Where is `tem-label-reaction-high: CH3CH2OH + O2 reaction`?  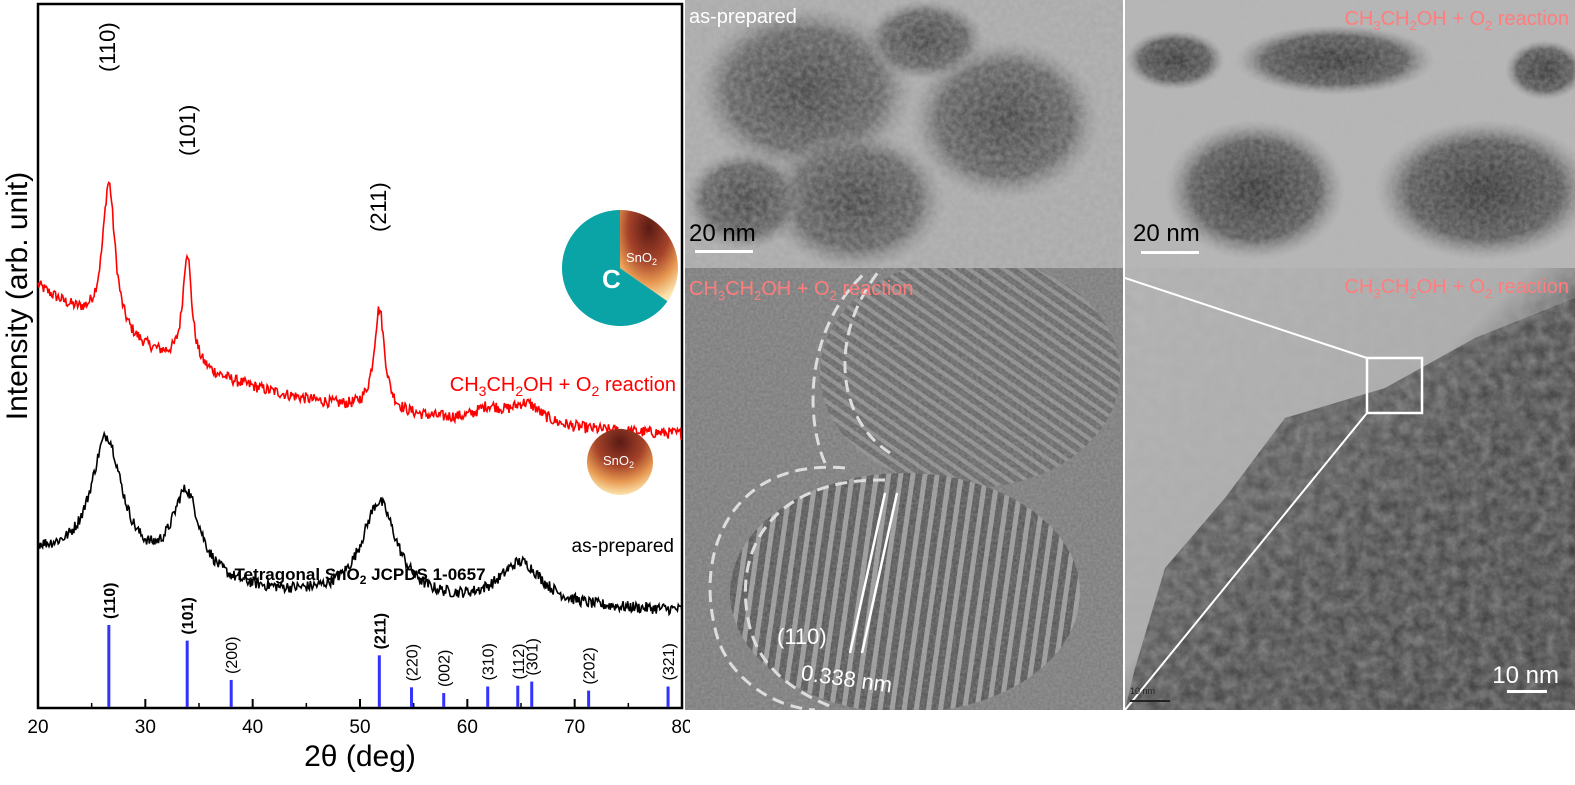
tem-label-reaction-high: CH3CH2OH + O2 reaction is located at coordinates (1456, 288).